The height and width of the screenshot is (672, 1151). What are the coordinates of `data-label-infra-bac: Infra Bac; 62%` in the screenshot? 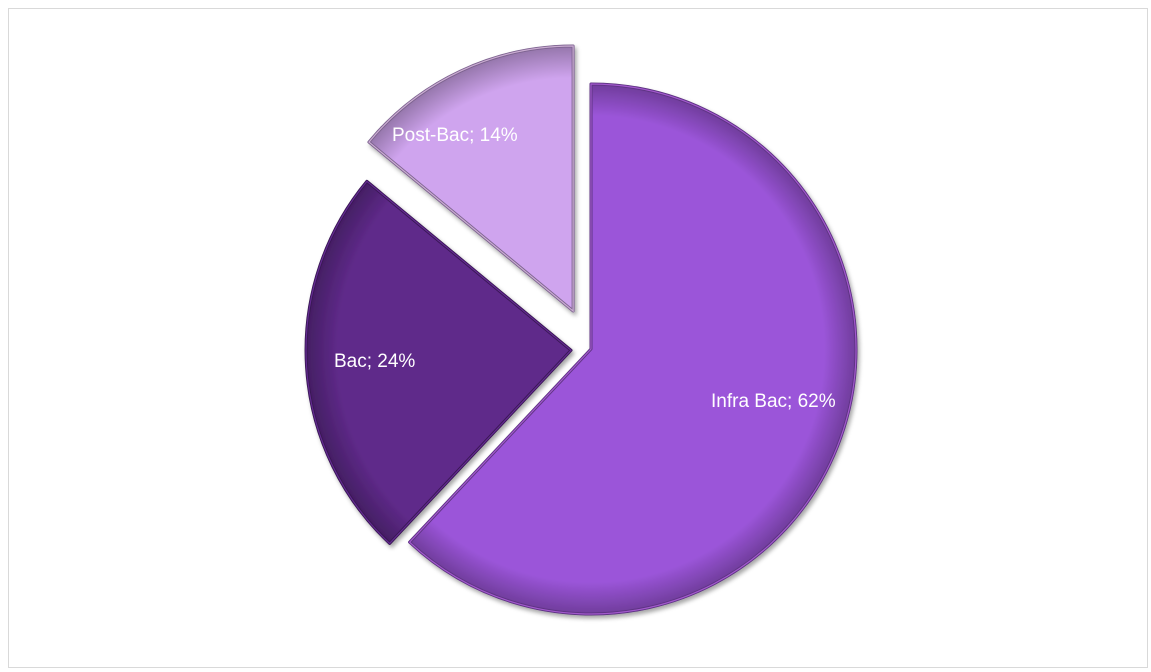 It's located at (773, 401).